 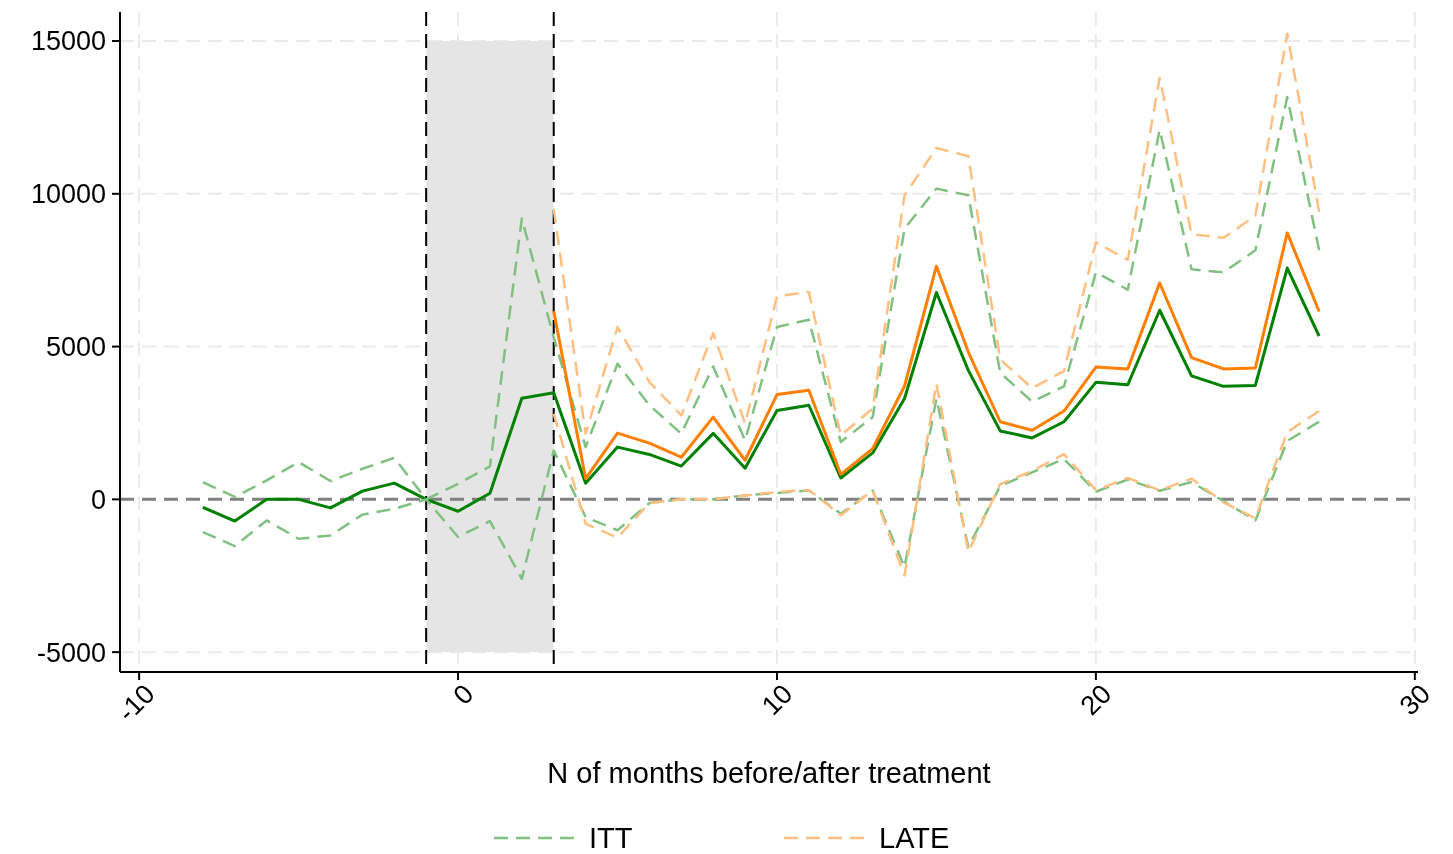 I want to click on y-tick-label: 10000, so click(x=68, y=194).